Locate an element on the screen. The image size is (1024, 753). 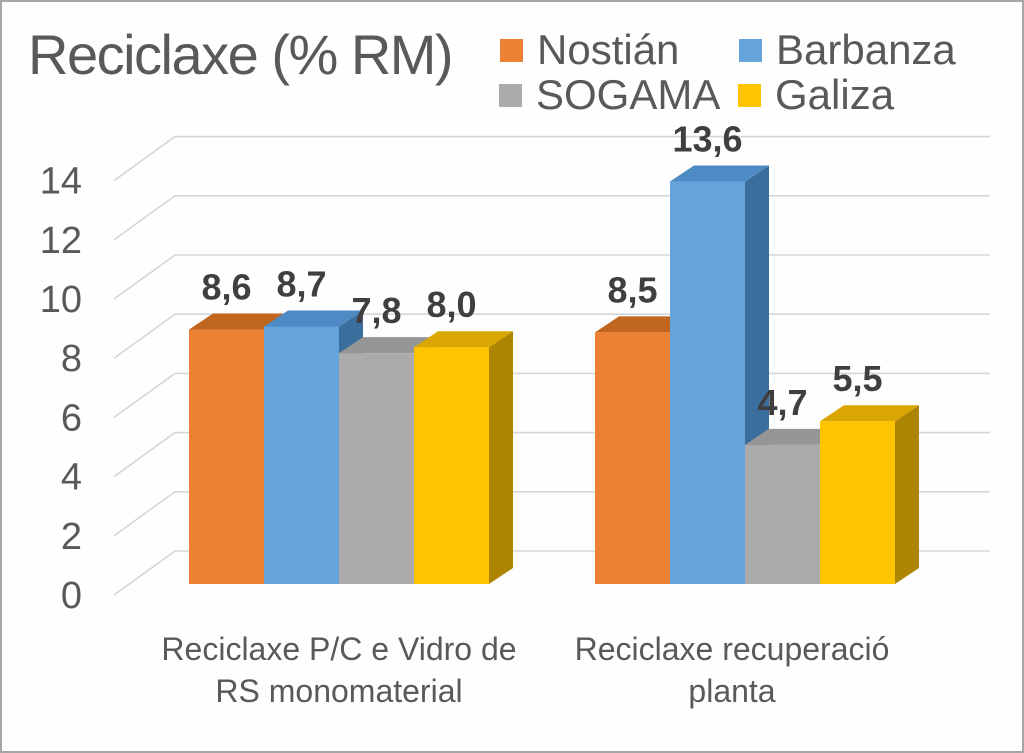
legend-item-nostian: Nostián is located at coordinates (589, 50).